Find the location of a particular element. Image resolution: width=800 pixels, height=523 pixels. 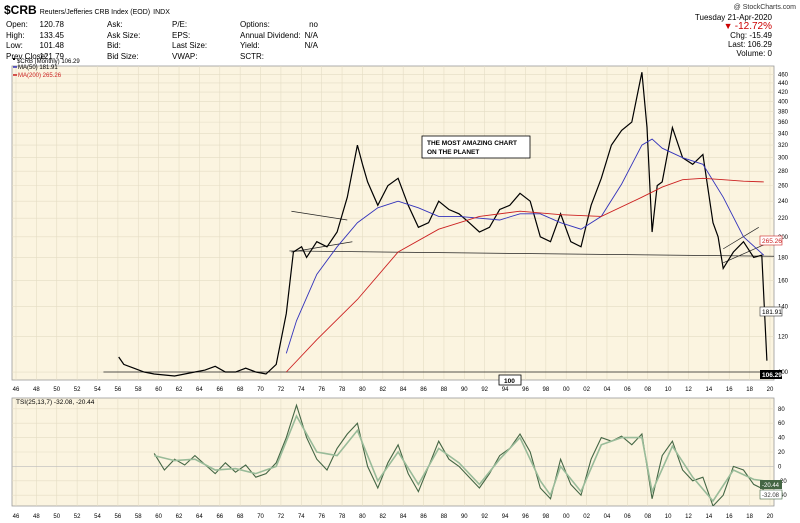

level-100-label: 100 is located at coordinates (509, 381).